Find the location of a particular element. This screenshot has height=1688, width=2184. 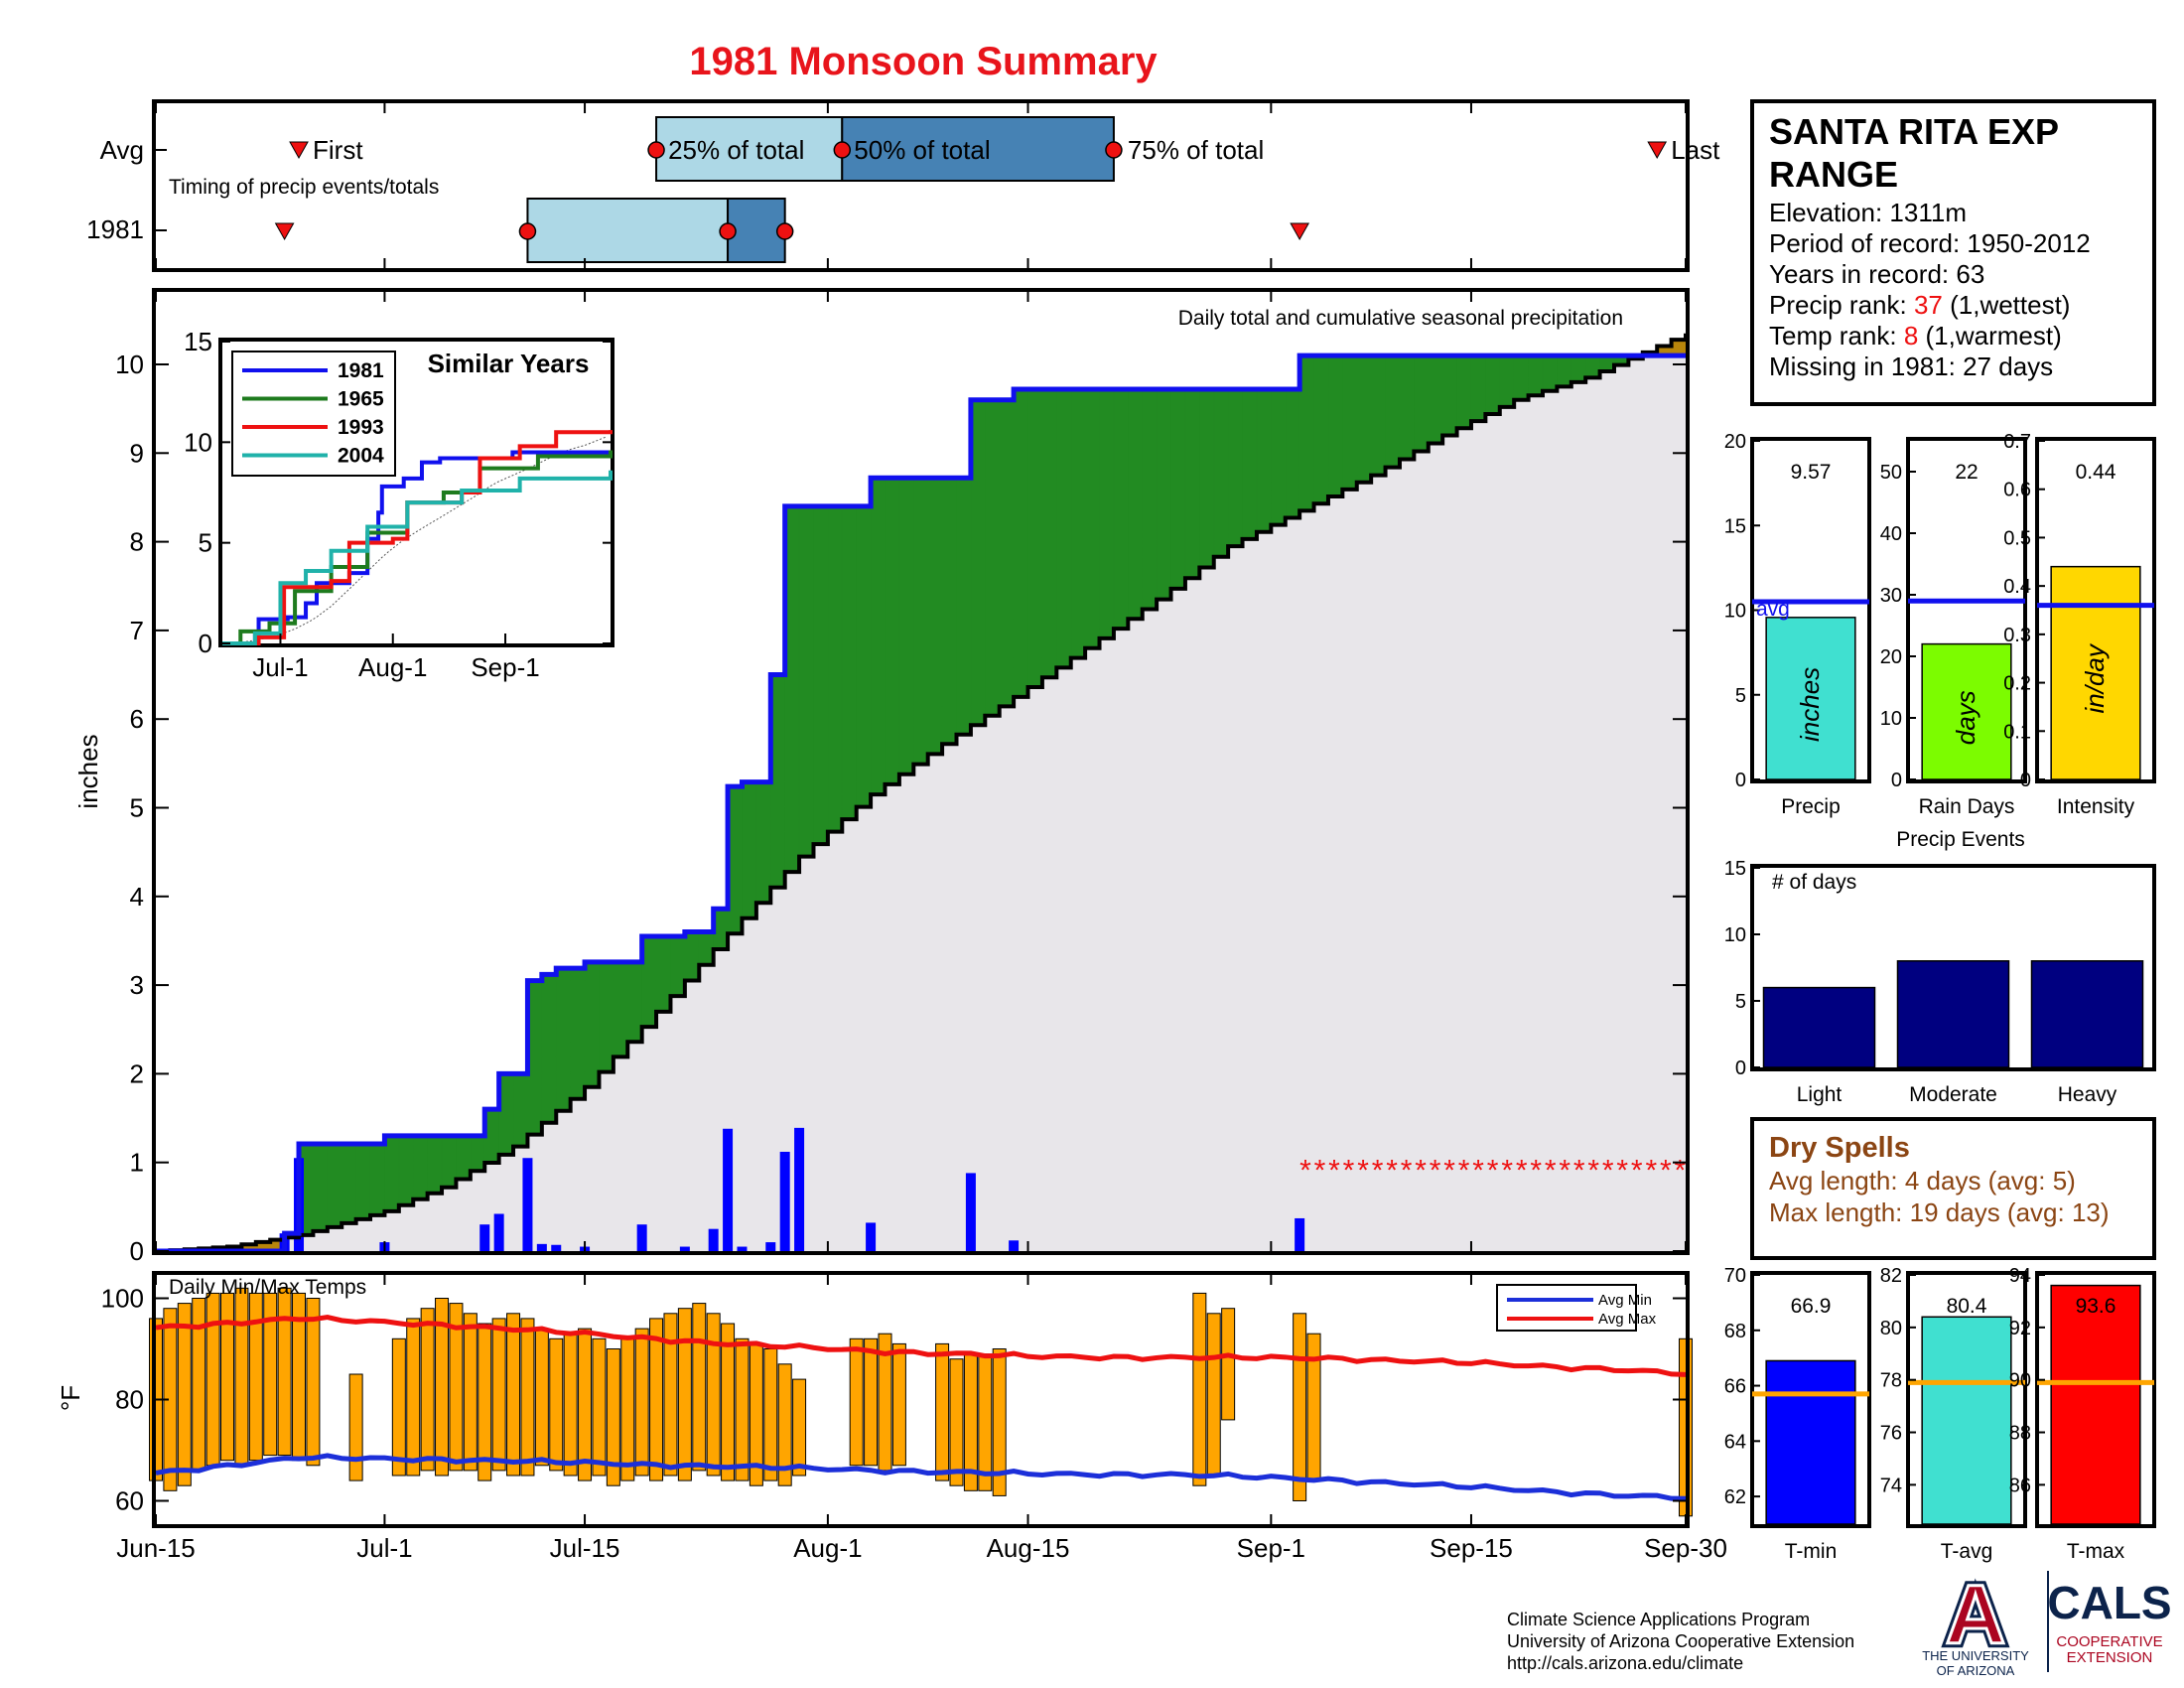

temp-y-axis: 60 80 100 is located at coordinates (894, 1400).